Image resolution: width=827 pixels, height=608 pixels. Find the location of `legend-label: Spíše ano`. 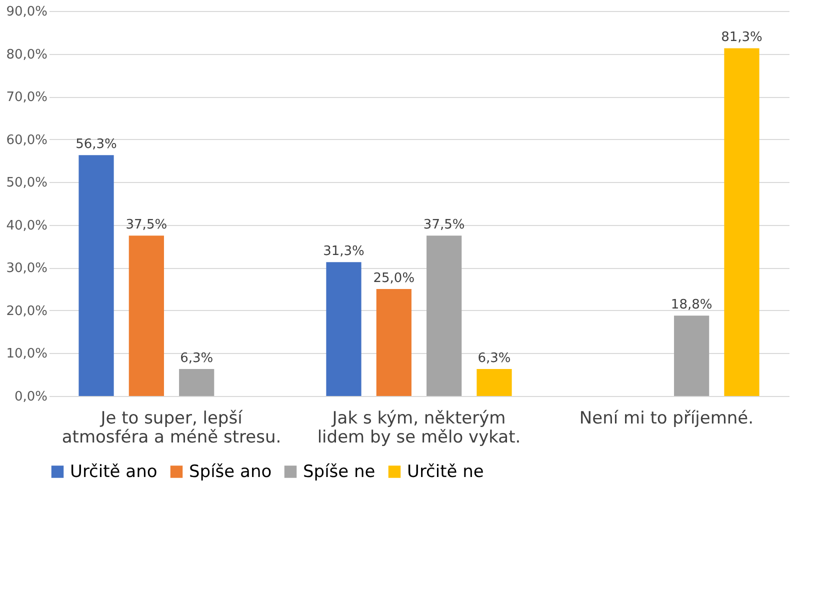

legend-label: Spíše ano is located at coordinates (230, 472).